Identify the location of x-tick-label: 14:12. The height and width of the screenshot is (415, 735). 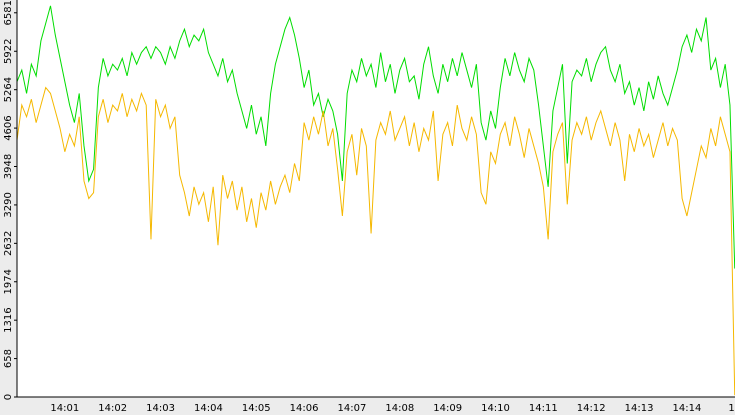
(591, 408).